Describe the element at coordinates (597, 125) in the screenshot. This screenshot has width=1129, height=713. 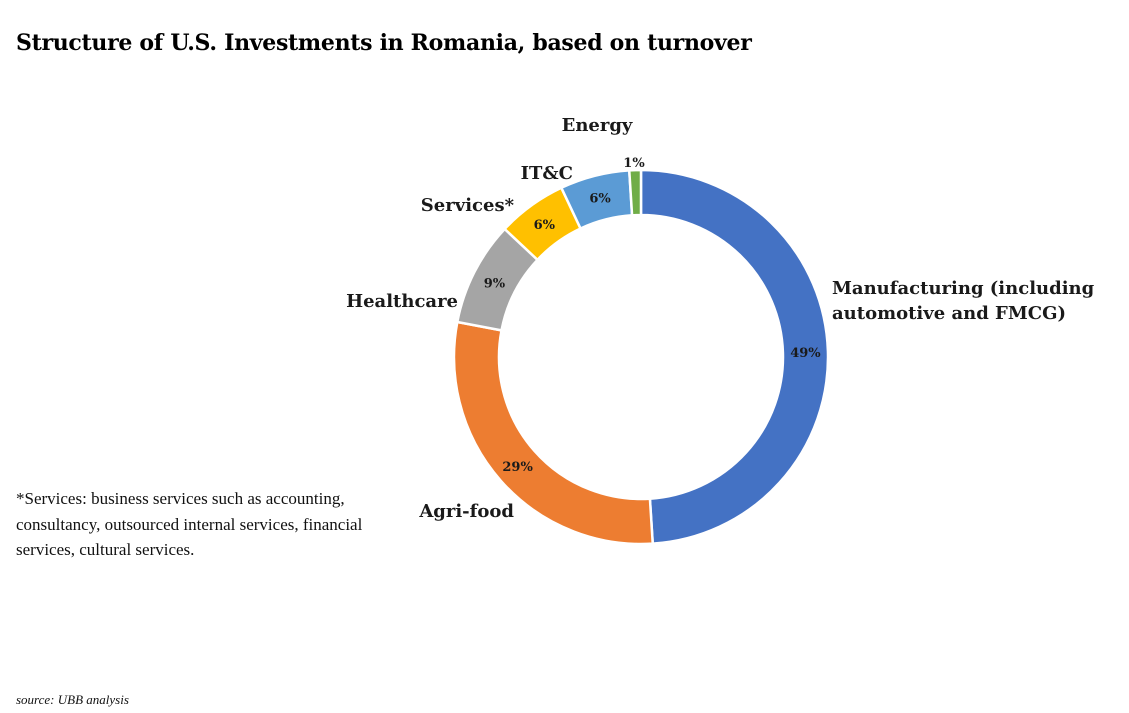
I see `category-label: Energy` at that location.